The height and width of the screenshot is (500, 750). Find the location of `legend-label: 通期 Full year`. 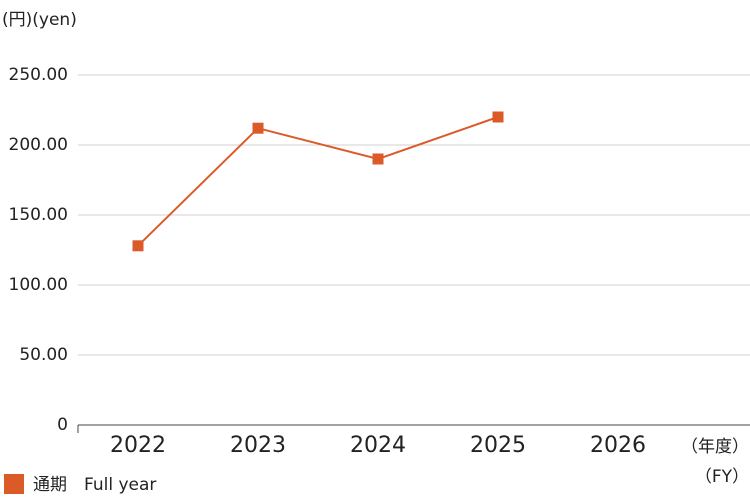

legend-label: 通期 Full year is located at coordinates (94, 485).